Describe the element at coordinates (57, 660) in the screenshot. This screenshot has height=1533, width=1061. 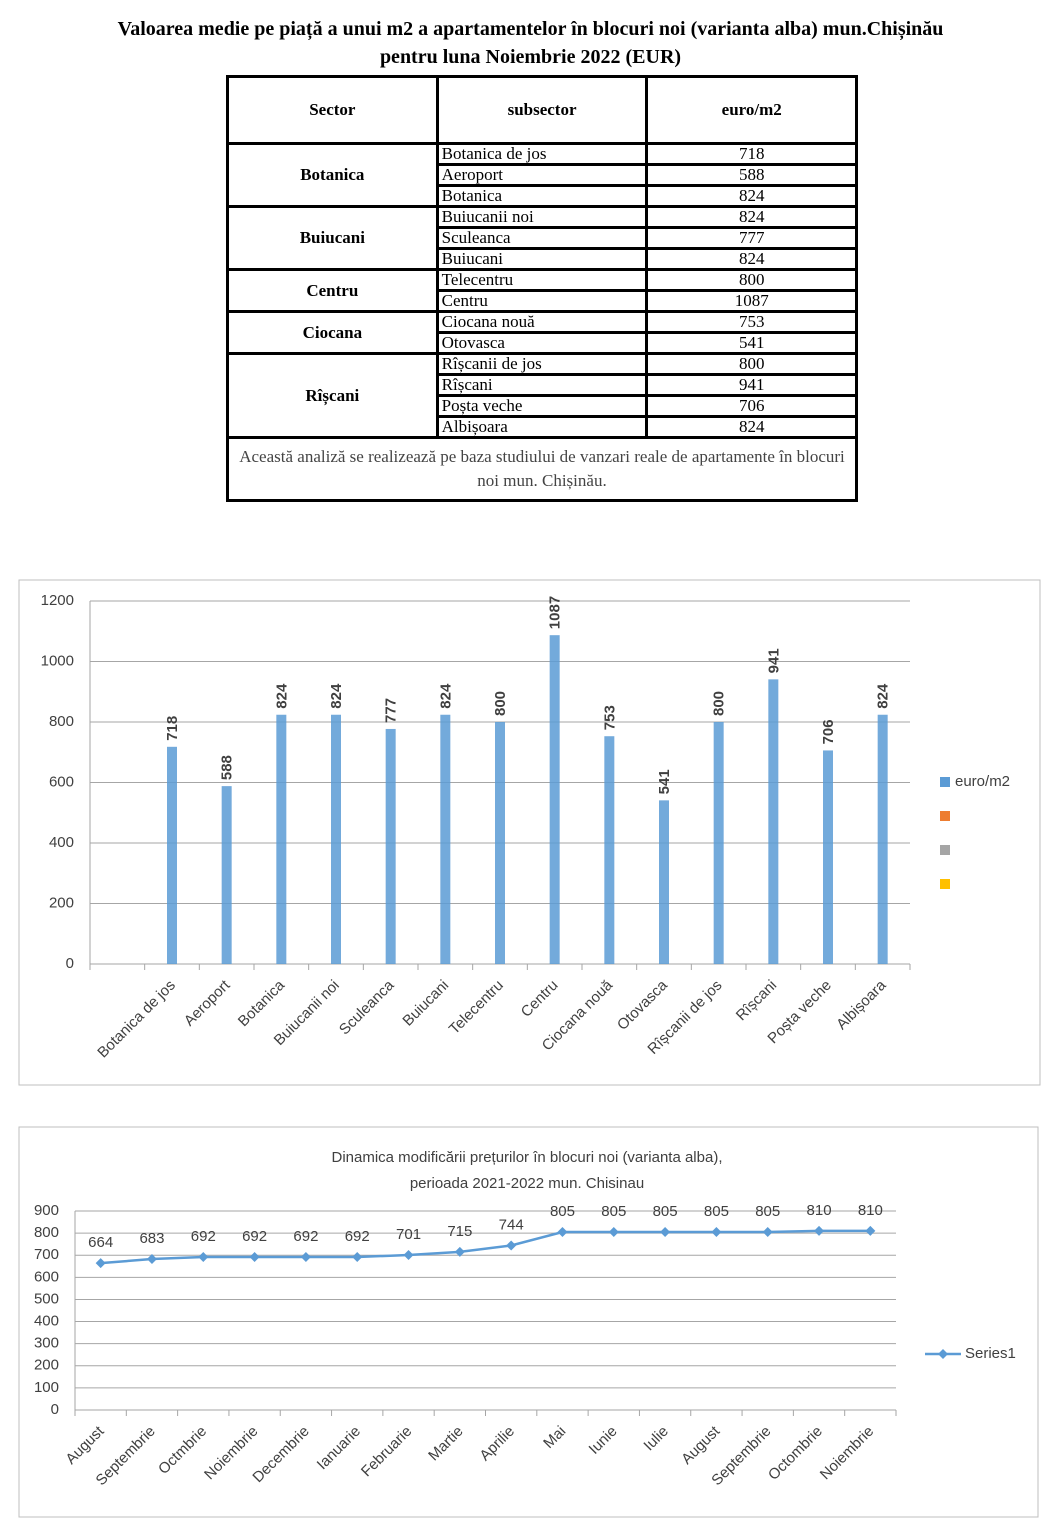
I see `y-tick-label: 1000` at that location.